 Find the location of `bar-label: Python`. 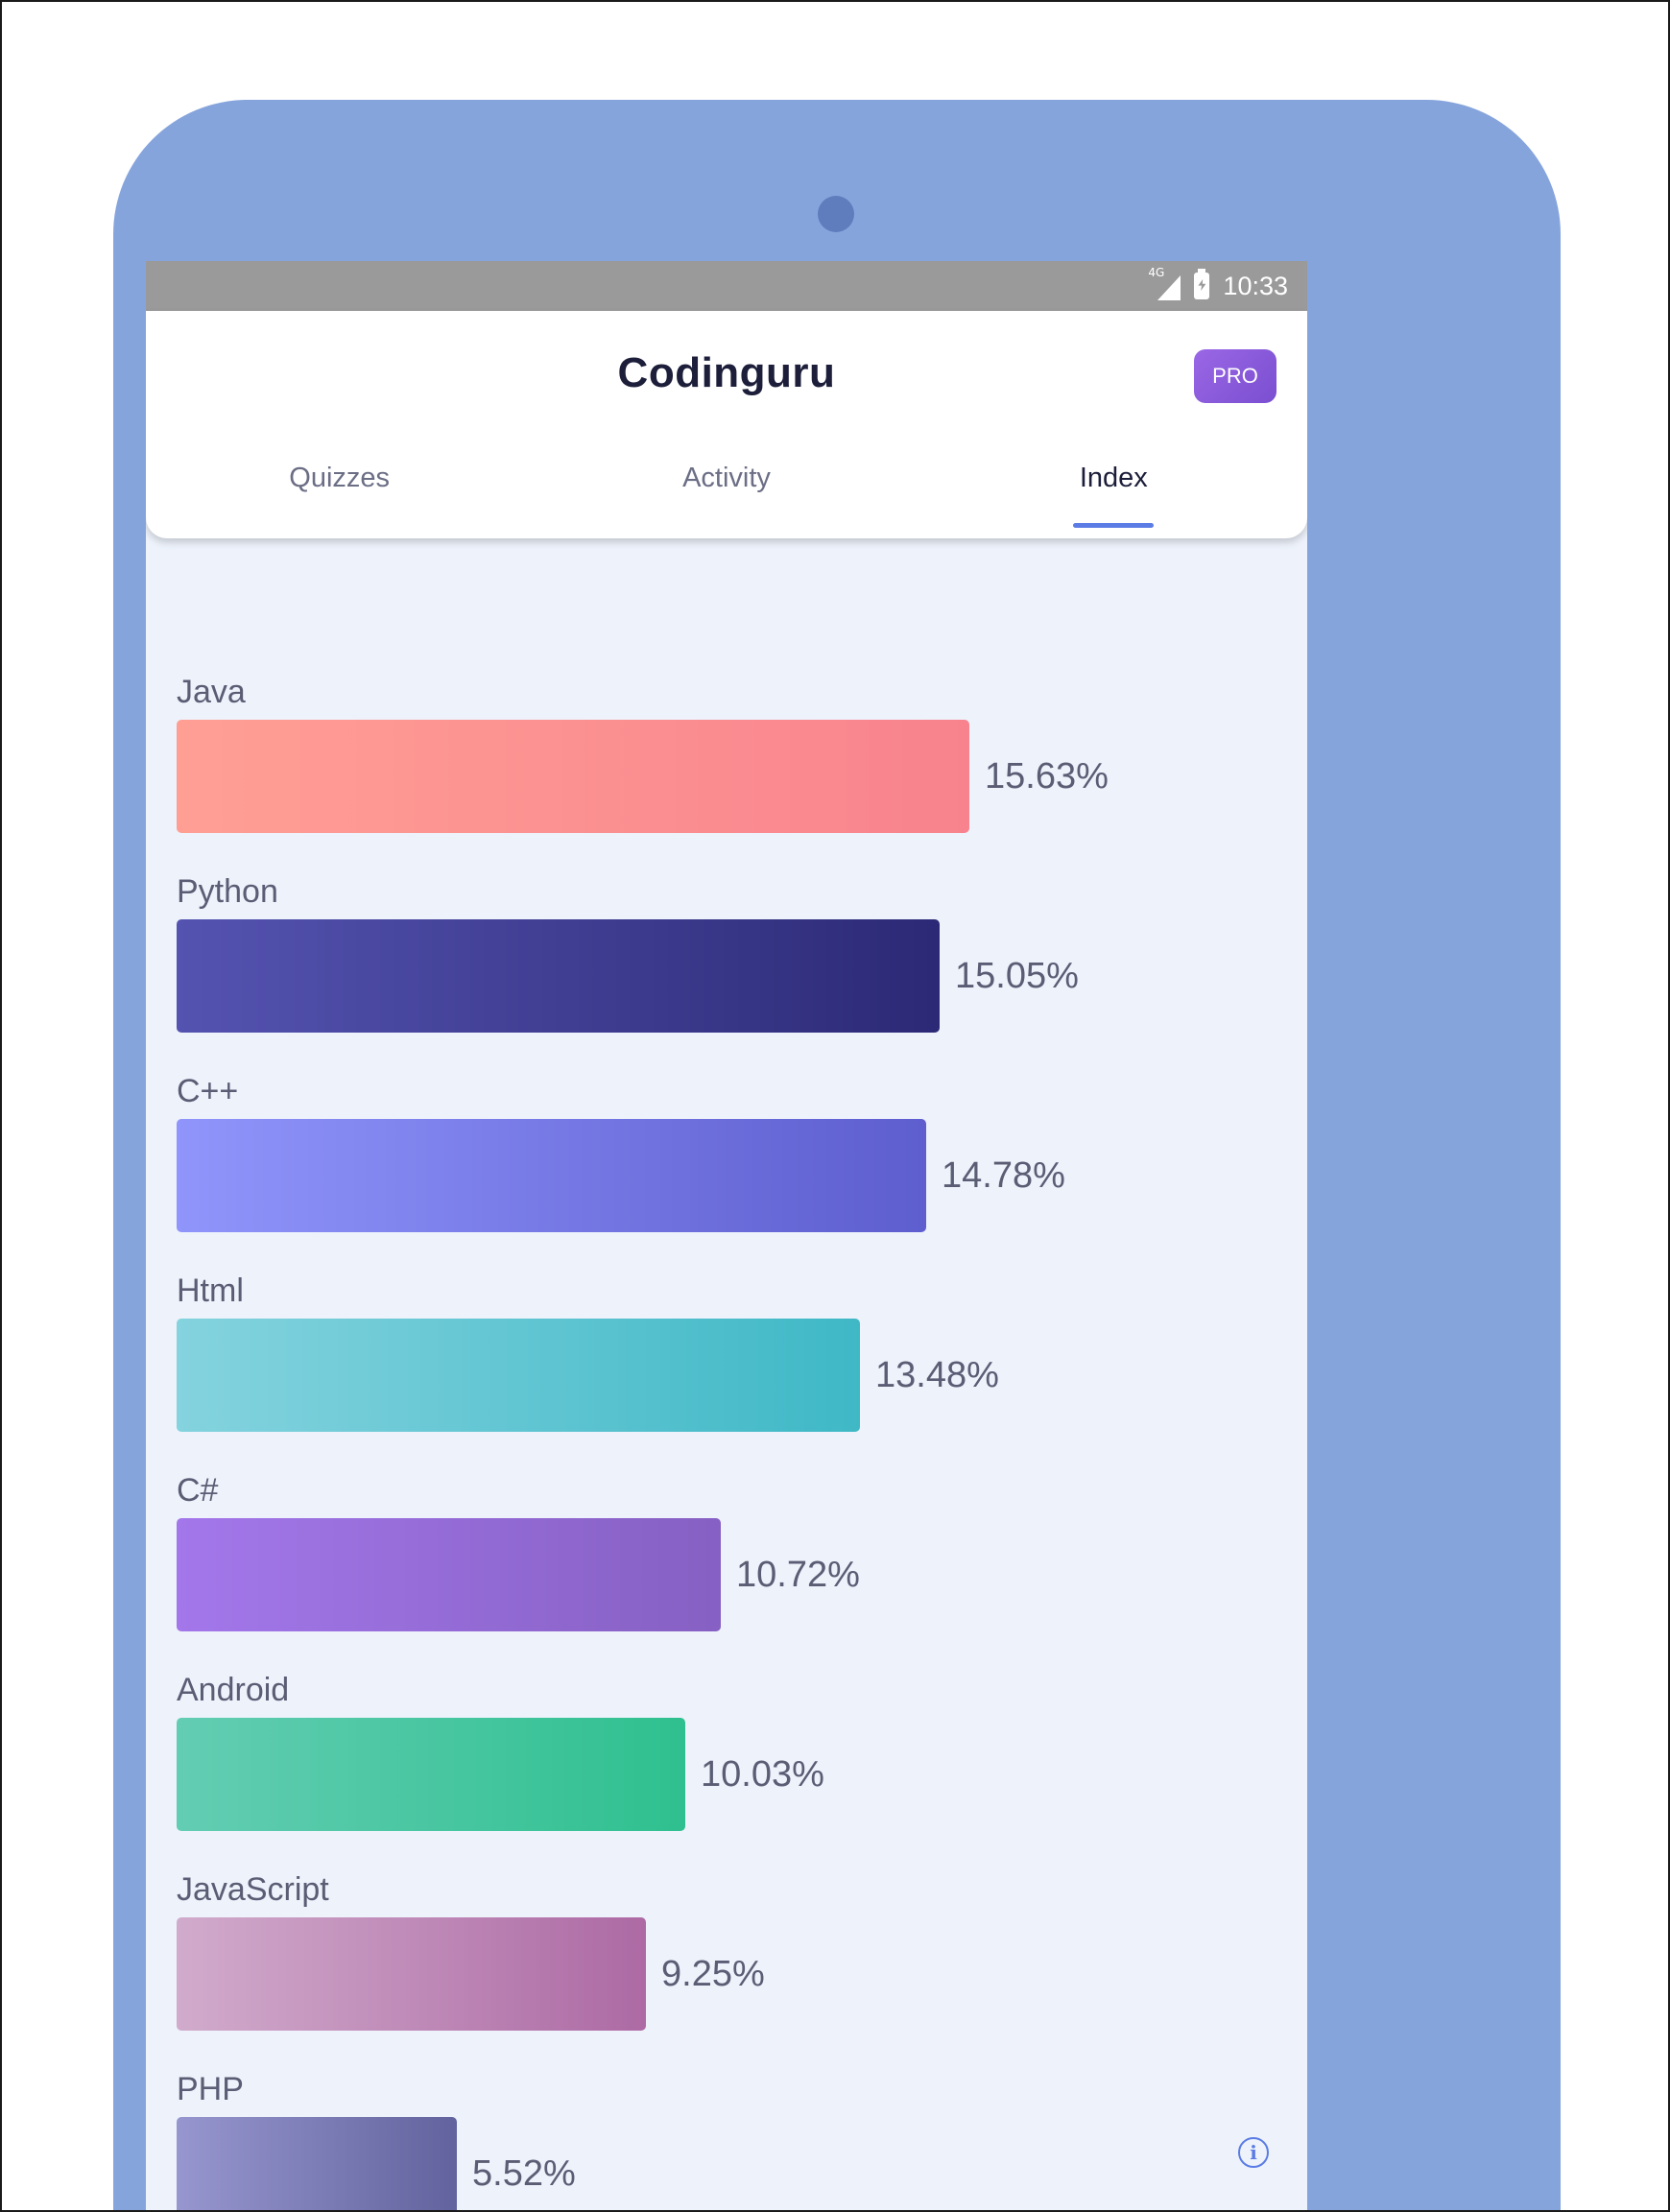

bar-label: Python is located at coordinates (227, 891).